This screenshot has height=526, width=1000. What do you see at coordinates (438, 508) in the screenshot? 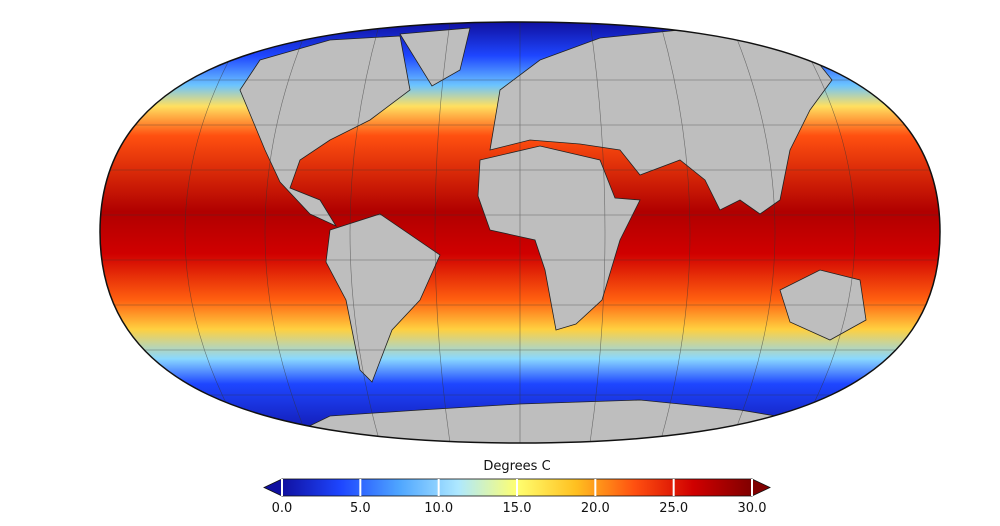
I see `tick-label: 10.0` at bounding box center [438, 508].